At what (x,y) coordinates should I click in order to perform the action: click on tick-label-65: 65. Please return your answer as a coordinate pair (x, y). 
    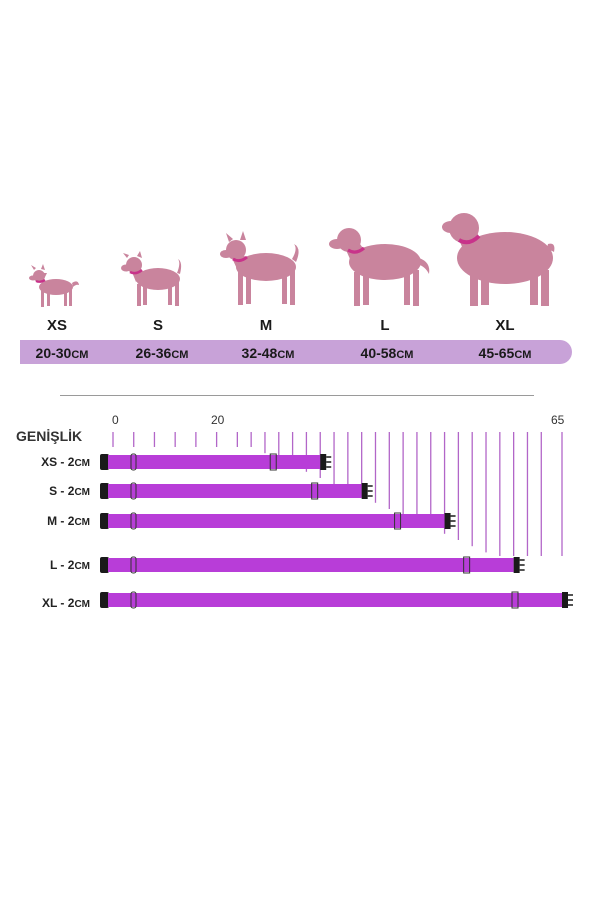
    Looking at the image, I should click on (558, 420).